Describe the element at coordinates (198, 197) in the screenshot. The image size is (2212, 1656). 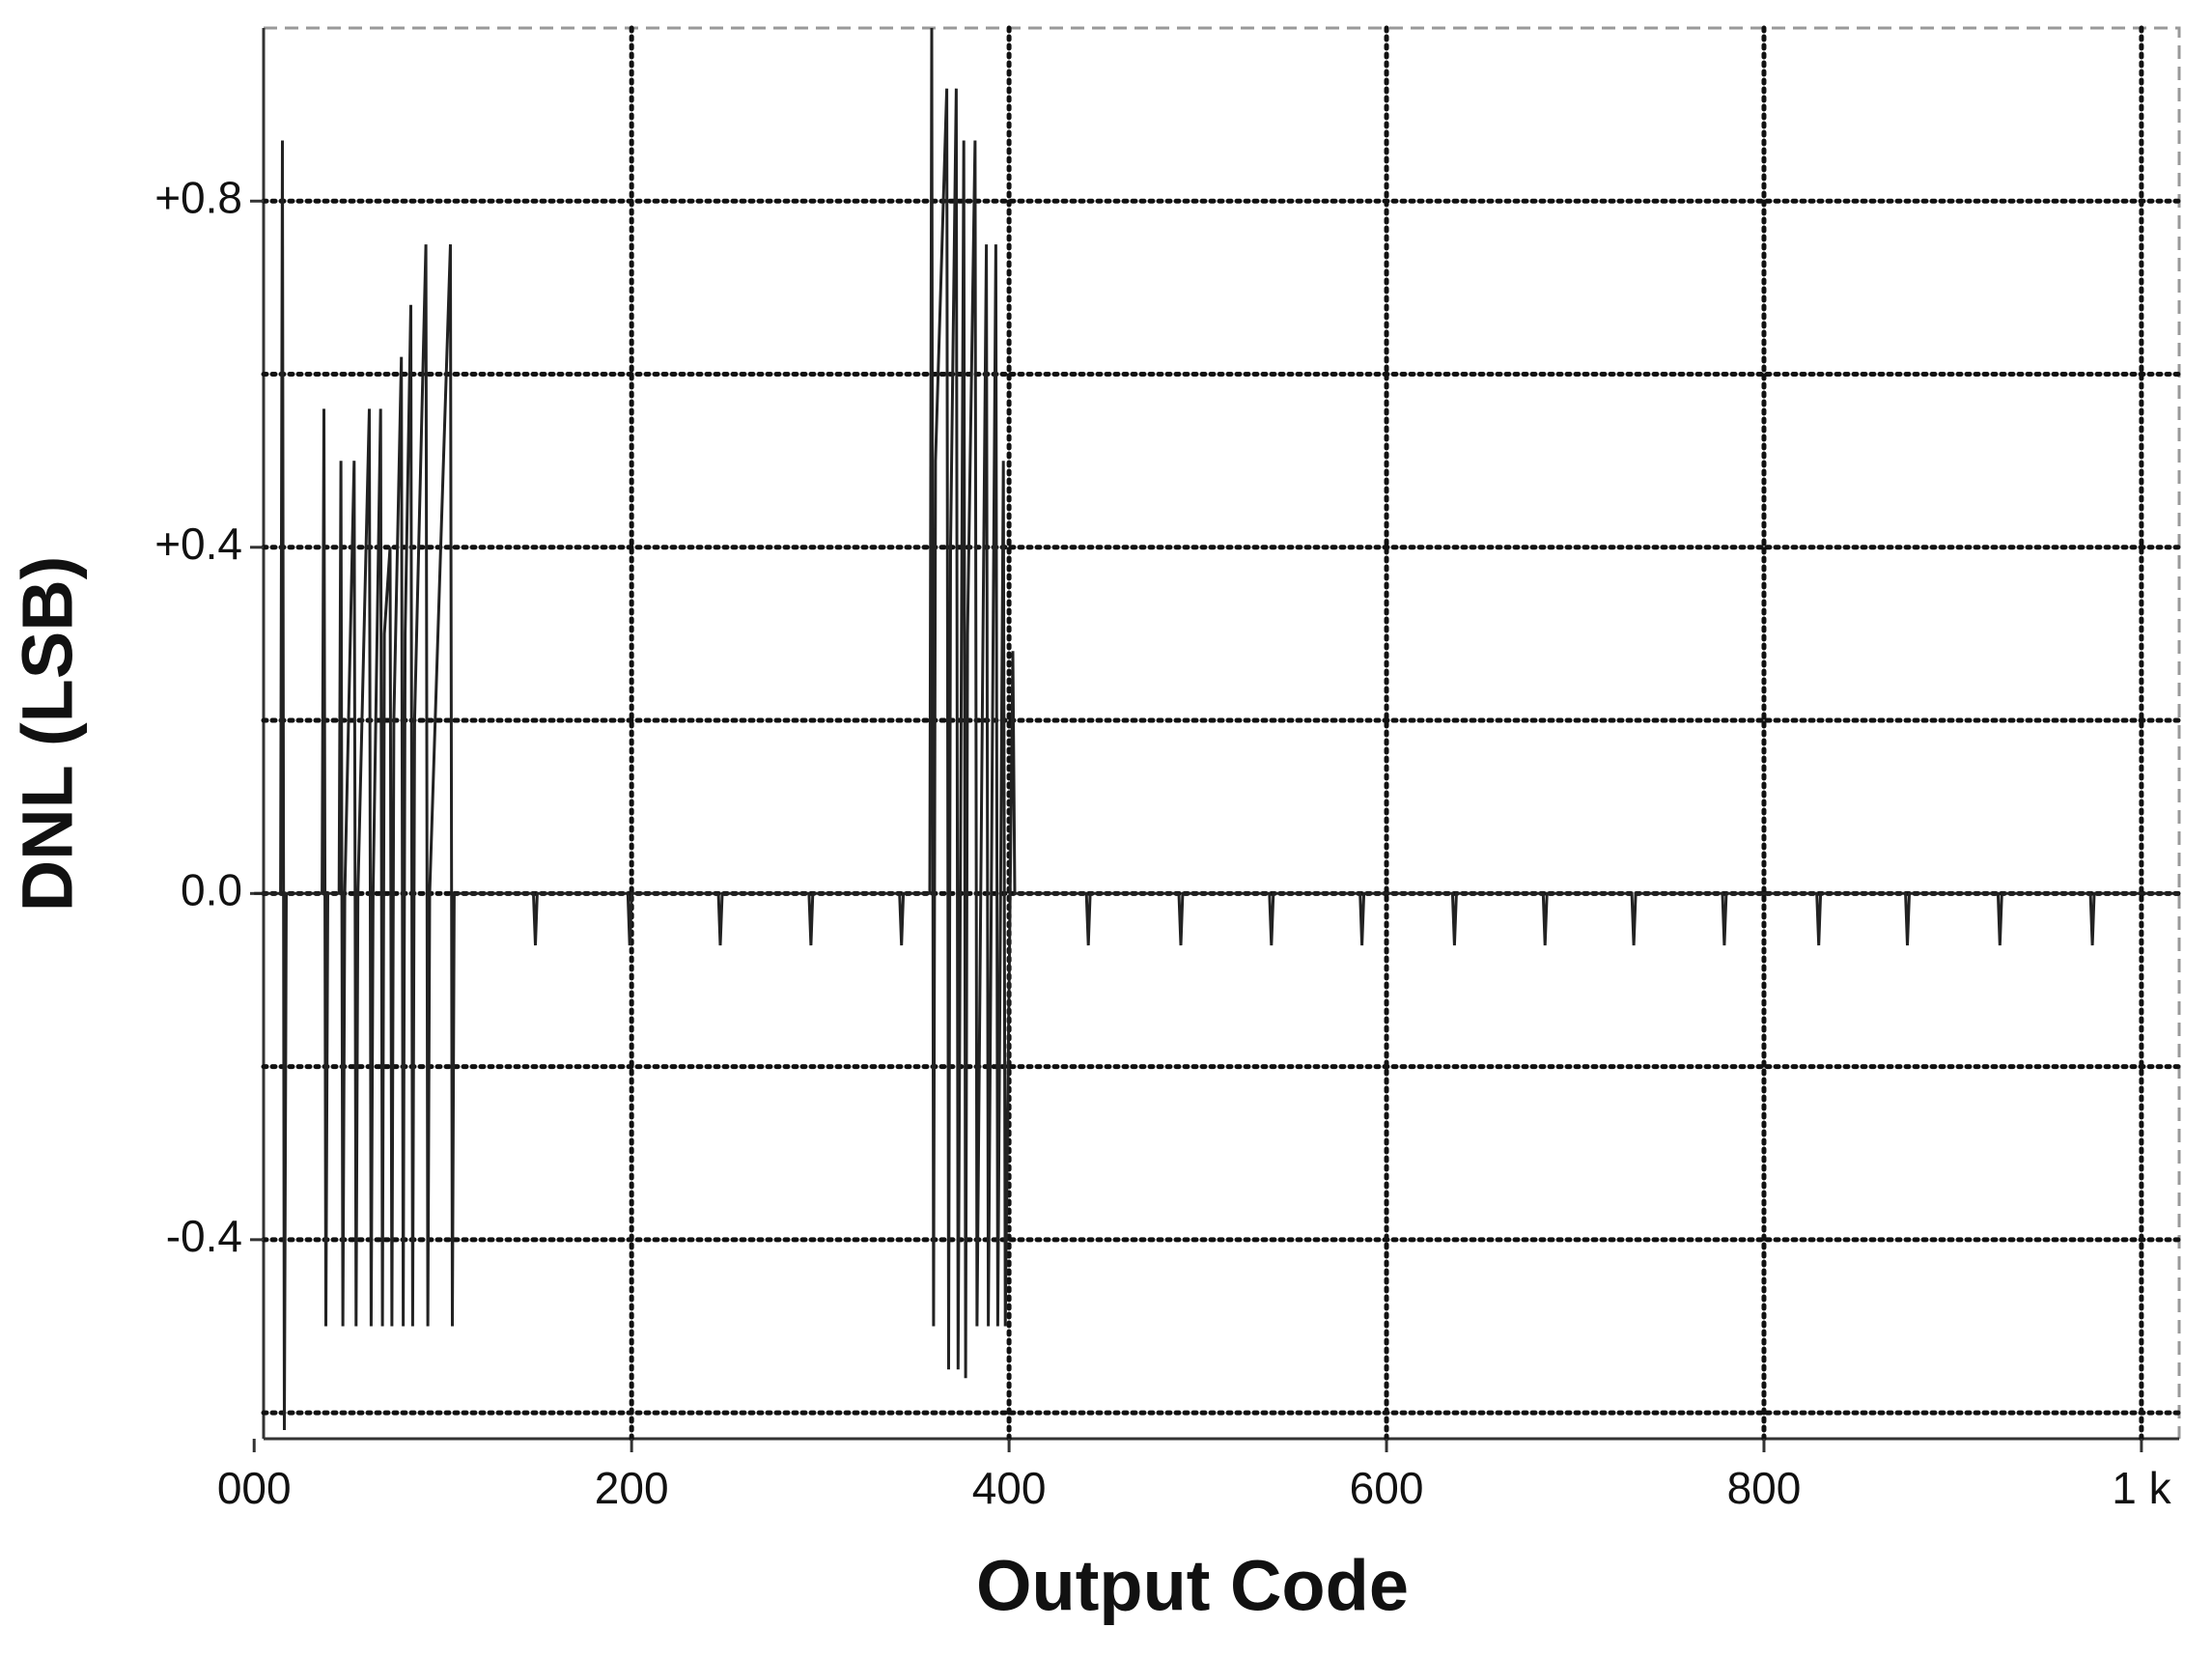
I see `y-tick-label: +0.8` at that location.